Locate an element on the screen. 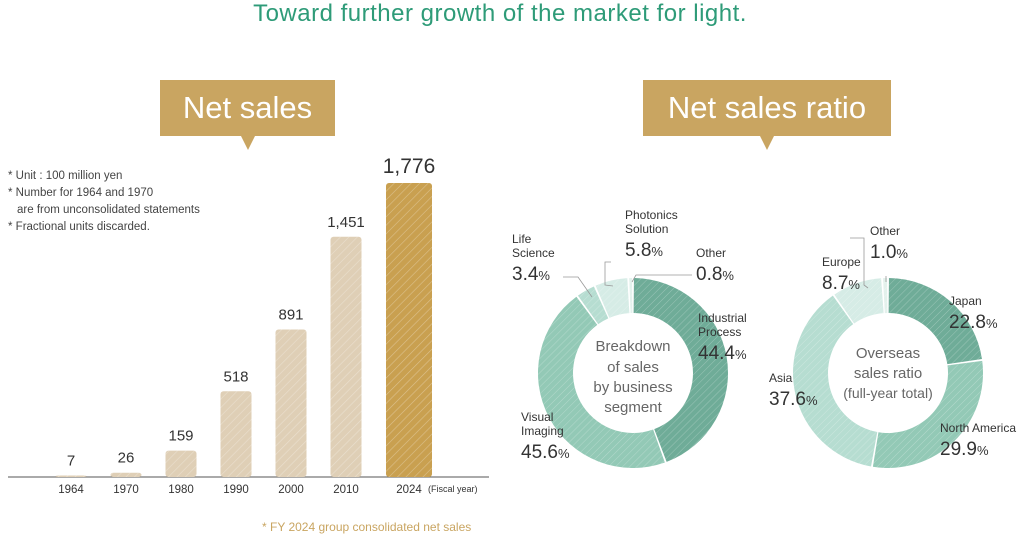 This screenshot has width=1023, height=537. bar-value-label: 1,776 is located at coordinates (409, 166).